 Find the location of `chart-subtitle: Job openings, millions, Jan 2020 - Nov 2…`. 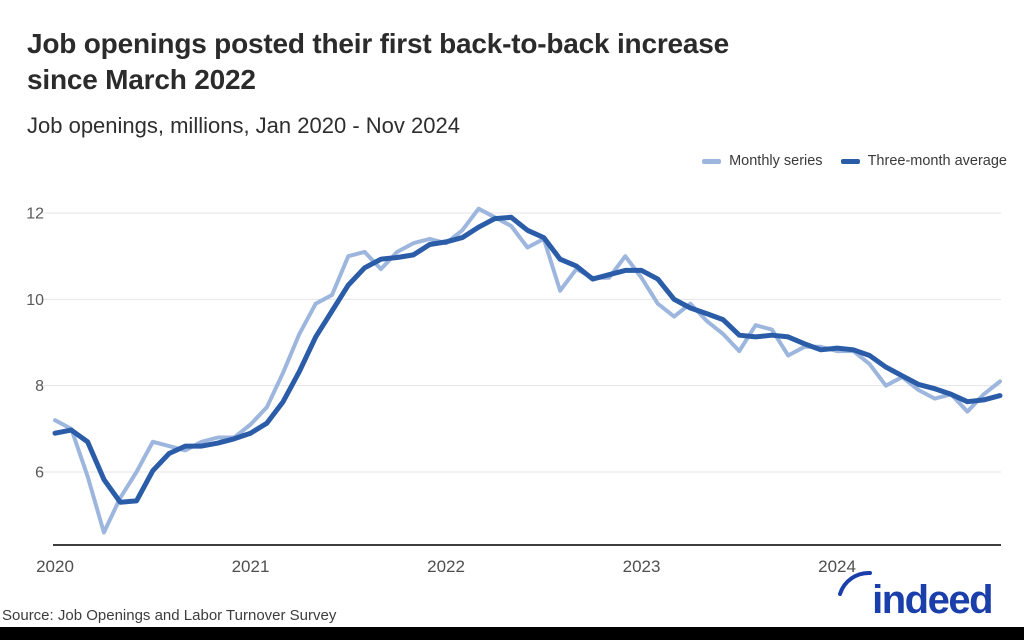

chart-subtitle: Job openings, millions, Jan 2020 - Nov 2… is located at coordinates (243, 125).